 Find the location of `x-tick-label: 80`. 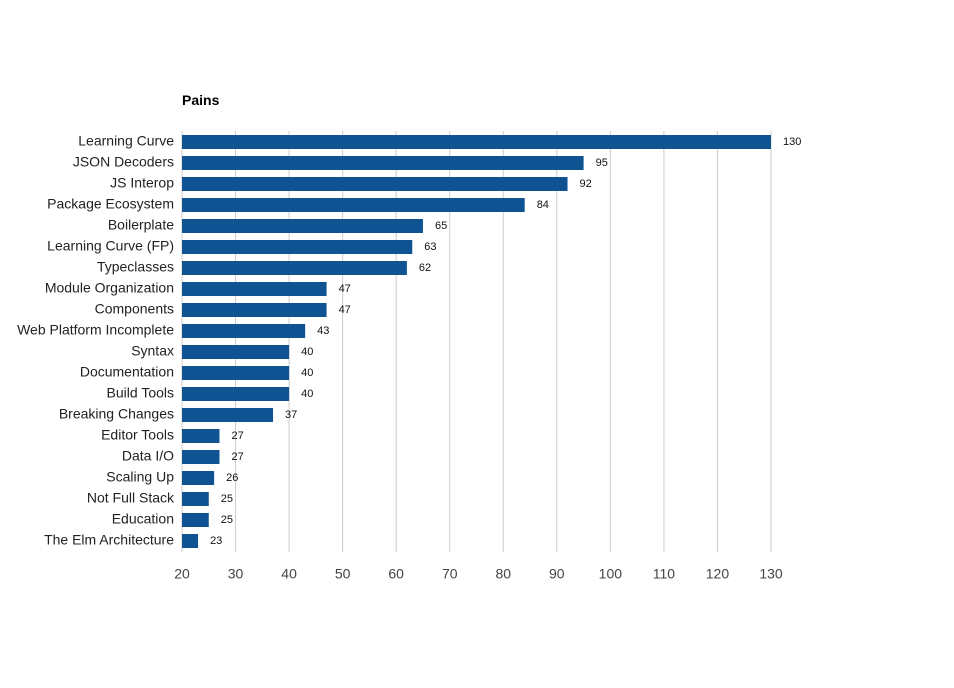

x-tick-label: 80 is located at coordinates (503, 574).